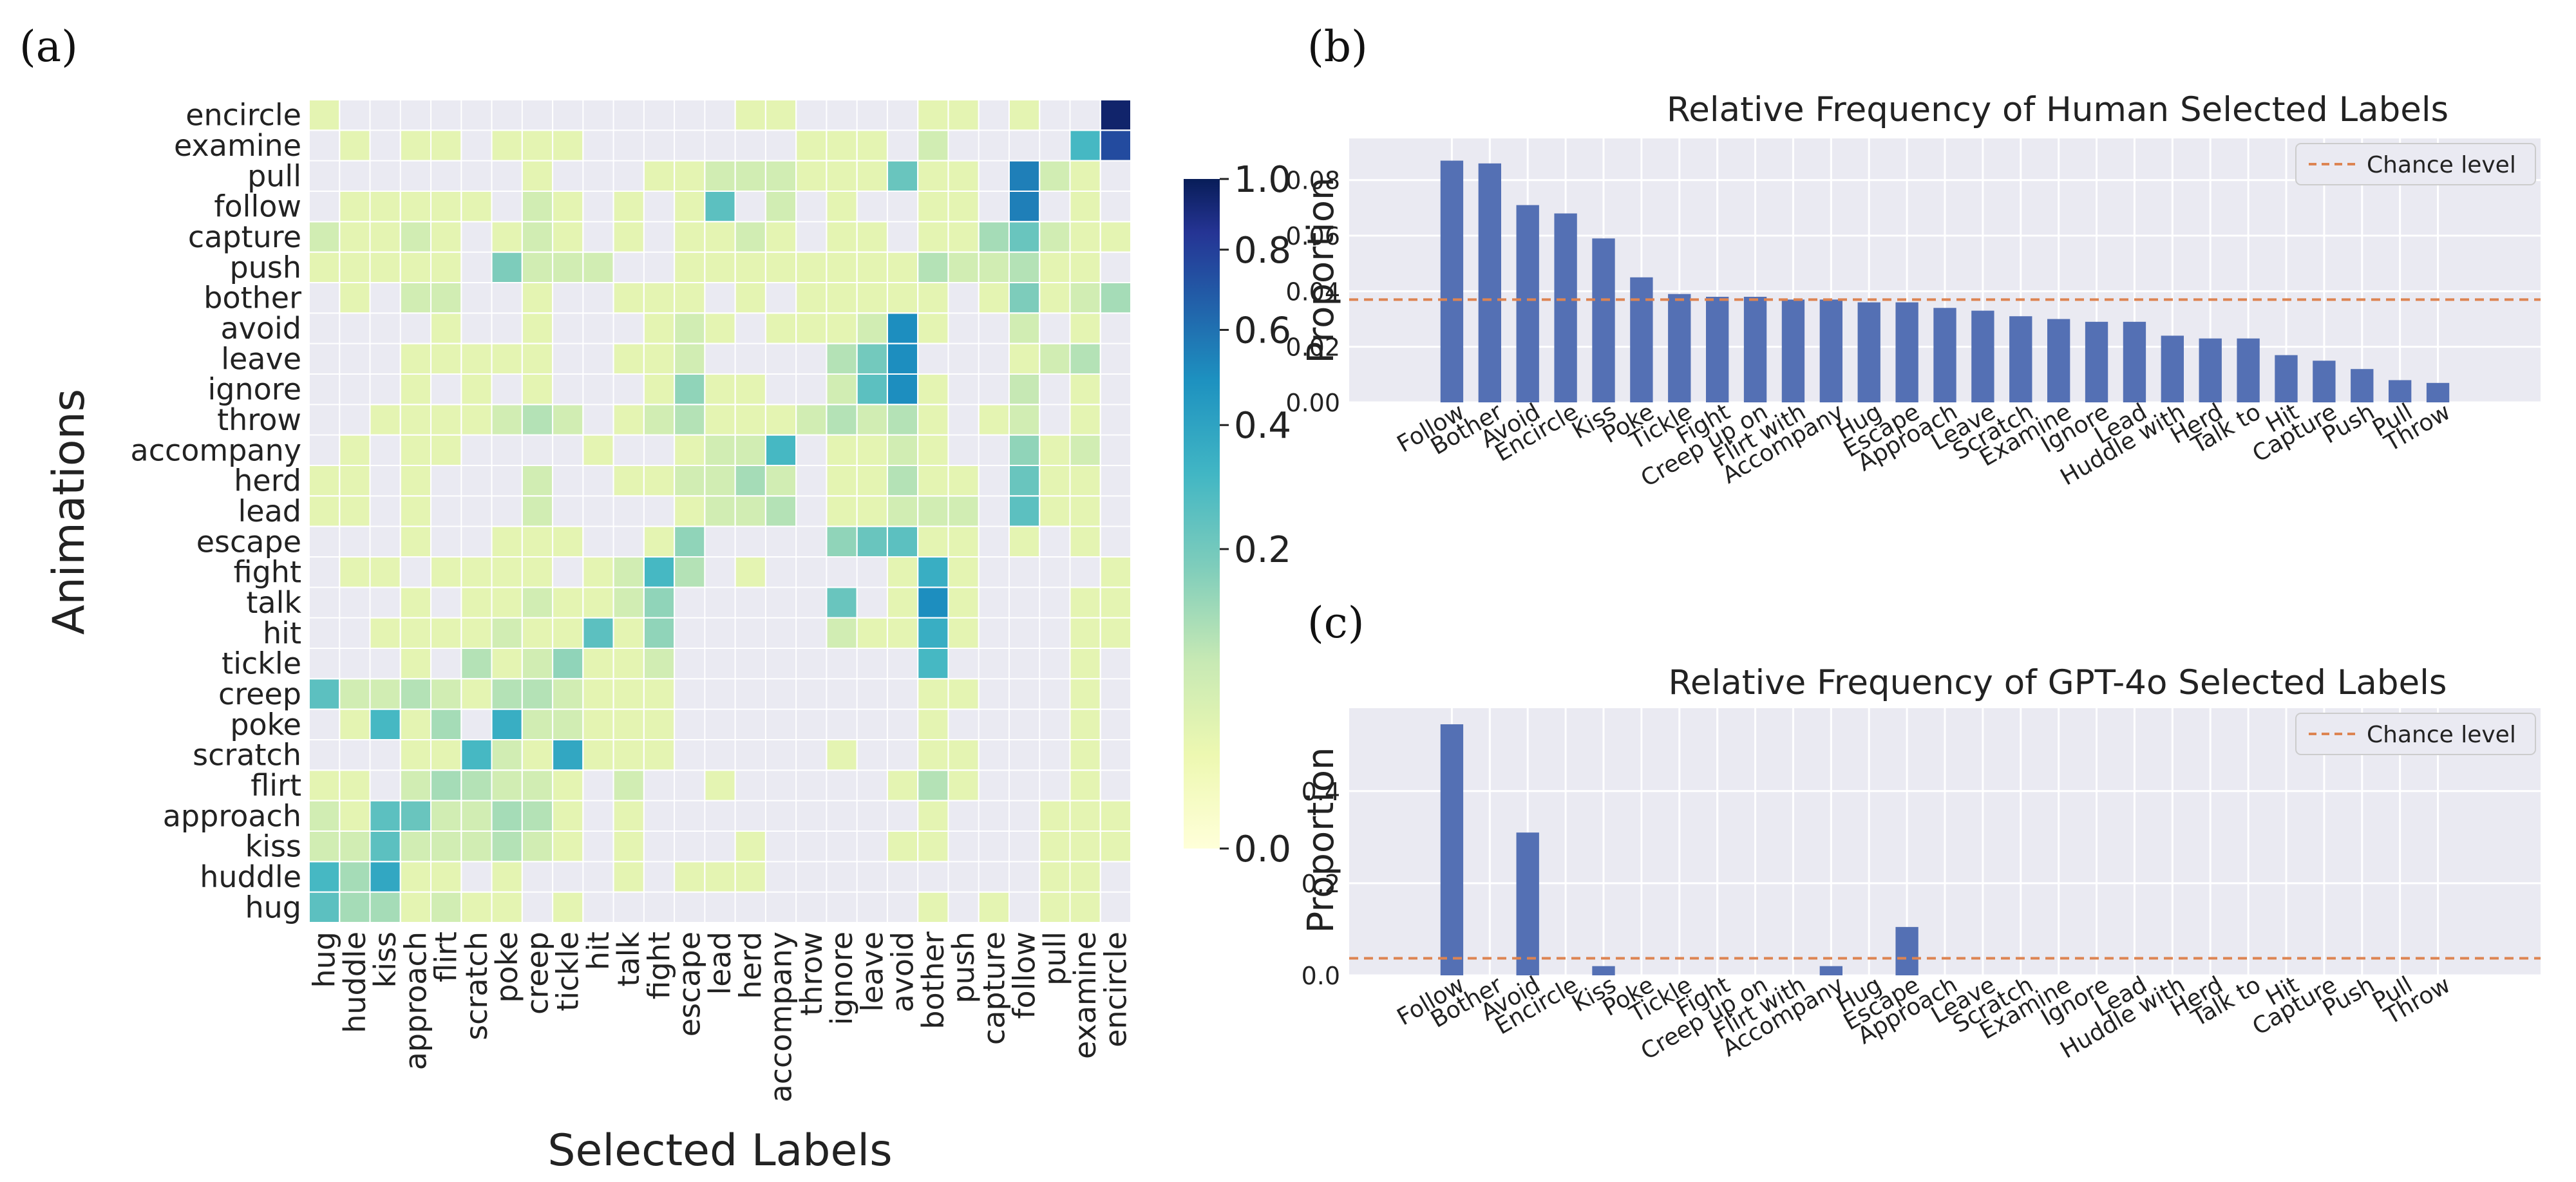  Describe the element at coordinates (628, 959) in the screenshot. I see `heatmap-column-label: talk` at that location.